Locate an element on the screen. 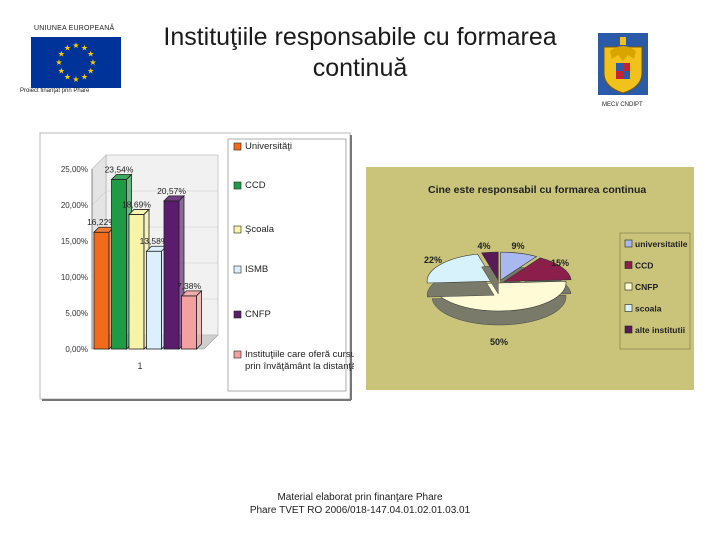  footer-line-1: Material elaborat prin finanţare Phare is located at coordinates (360, 497).